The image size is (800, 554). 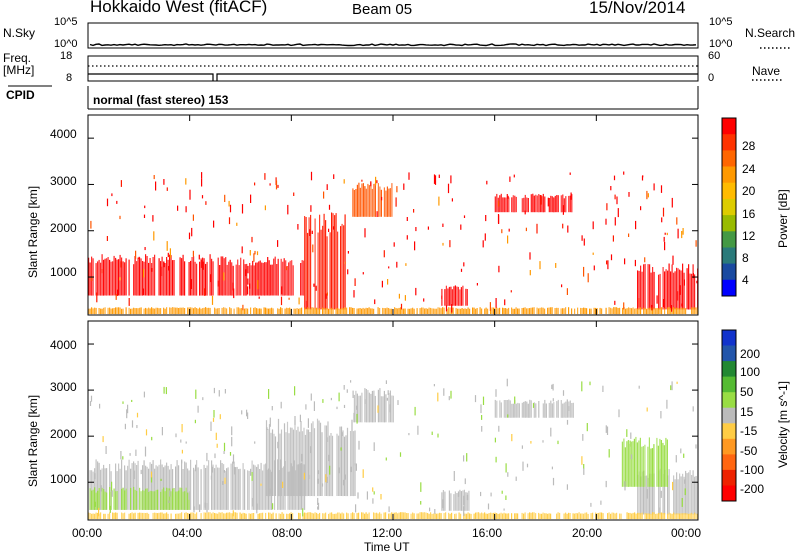 I want to click on scatter-region, so click(x=533, y=203).